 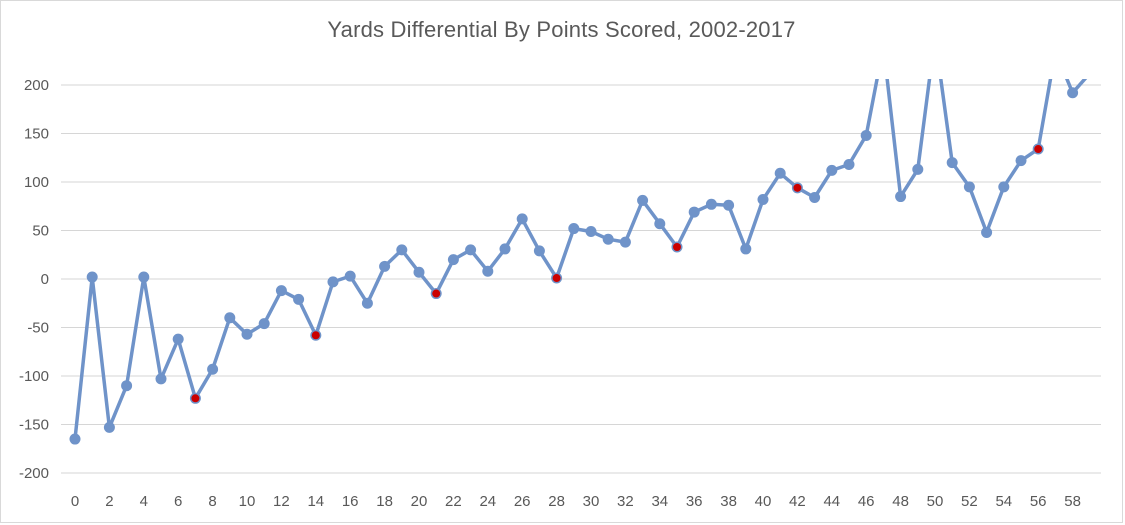 I want to click on x-tick-label: 34, so click(x=659, y=501).